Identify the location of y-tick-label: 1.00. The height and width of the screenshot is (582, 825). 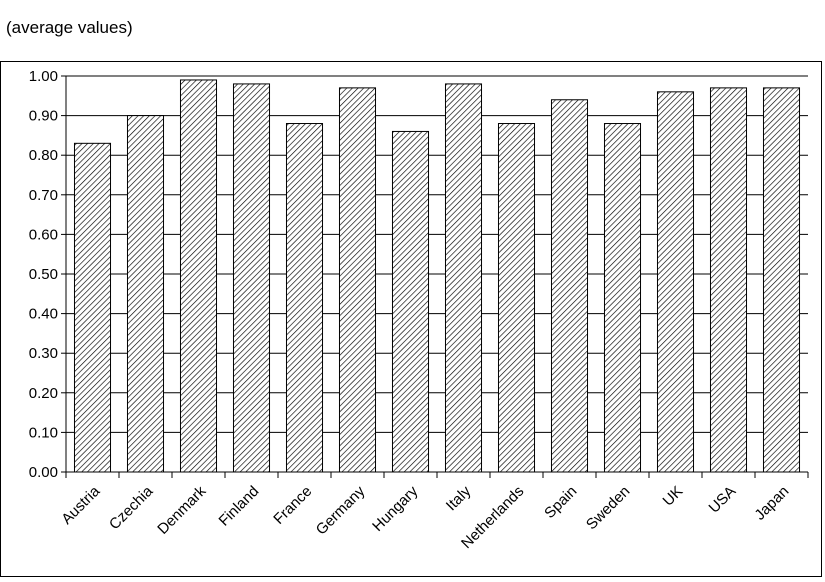
(43, 76).